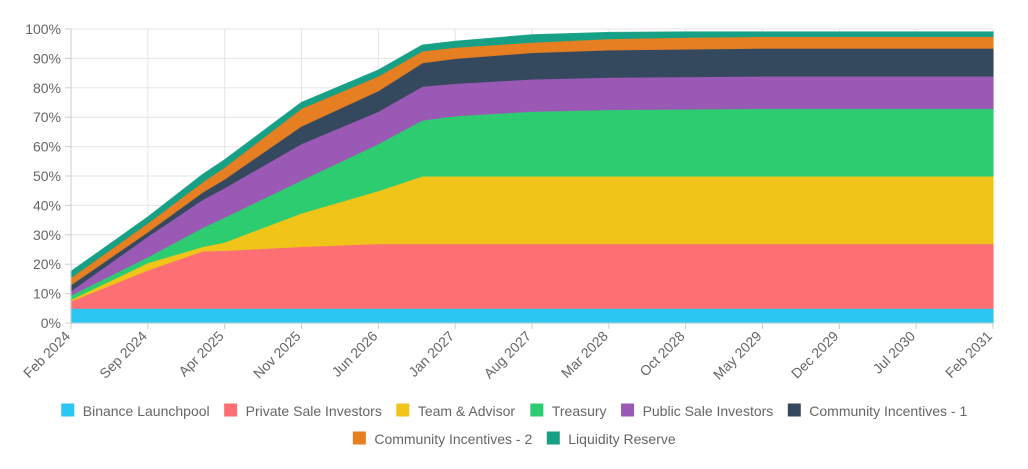 This screenshot has height=469, width=1028. What do you see at coordinates (584, 354) in the screenshot?
I see `x-tick-label: Mar 2028` at bounding box center [584, 354].